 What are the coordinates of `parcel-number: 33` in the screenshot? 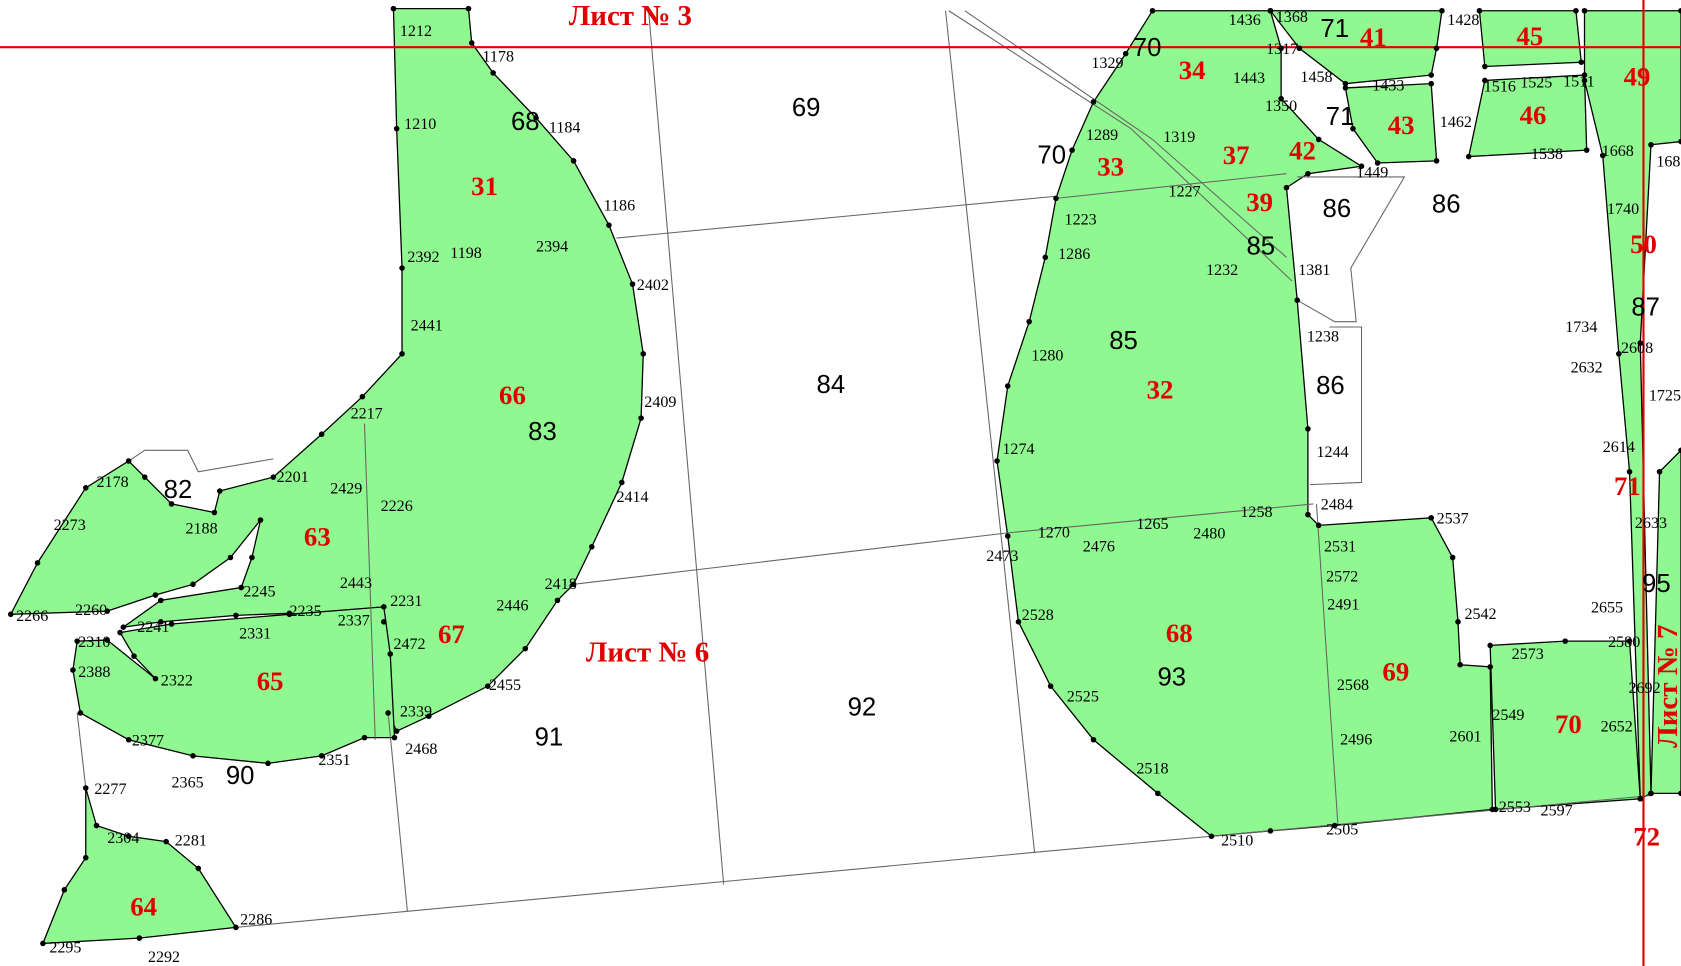 It's located at (1110, 167).